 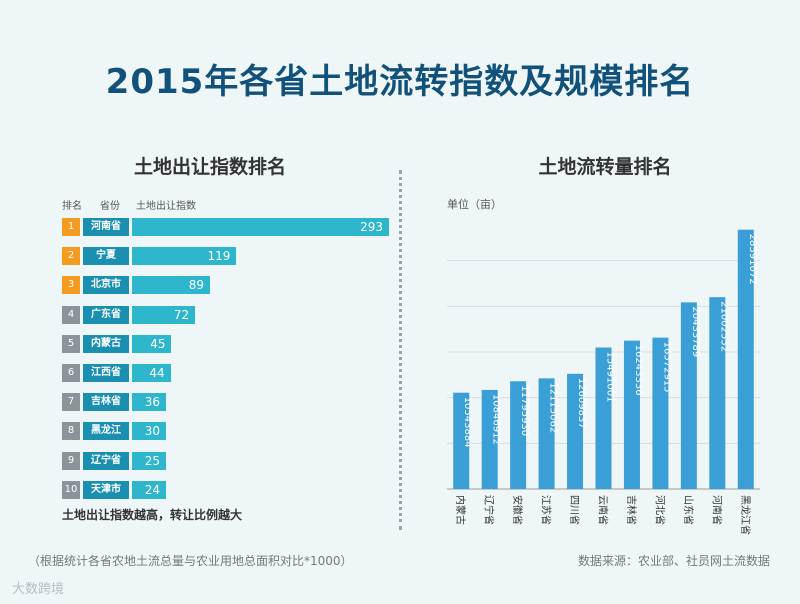 I want to click on index-note: 土地出让指数越高，转让比例越大, so click(x=152, y=515).